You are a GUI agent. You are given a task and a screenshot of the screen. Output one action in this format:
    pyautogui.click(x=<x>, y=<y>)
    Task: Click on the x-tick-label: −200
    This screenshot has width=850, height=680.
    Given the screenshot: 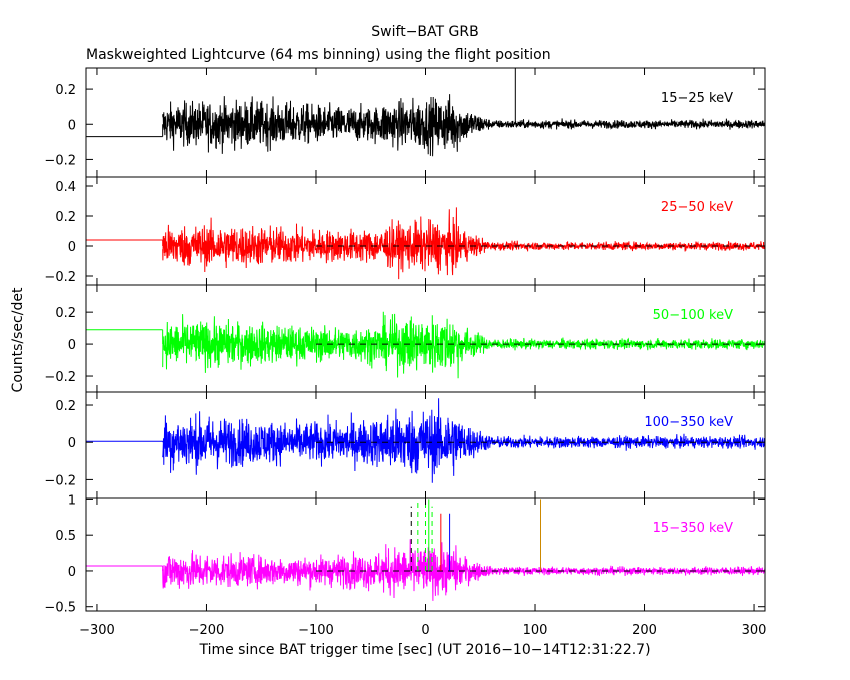 What is the action you would take?
    pyautogui.click(x=207, y=630)
    